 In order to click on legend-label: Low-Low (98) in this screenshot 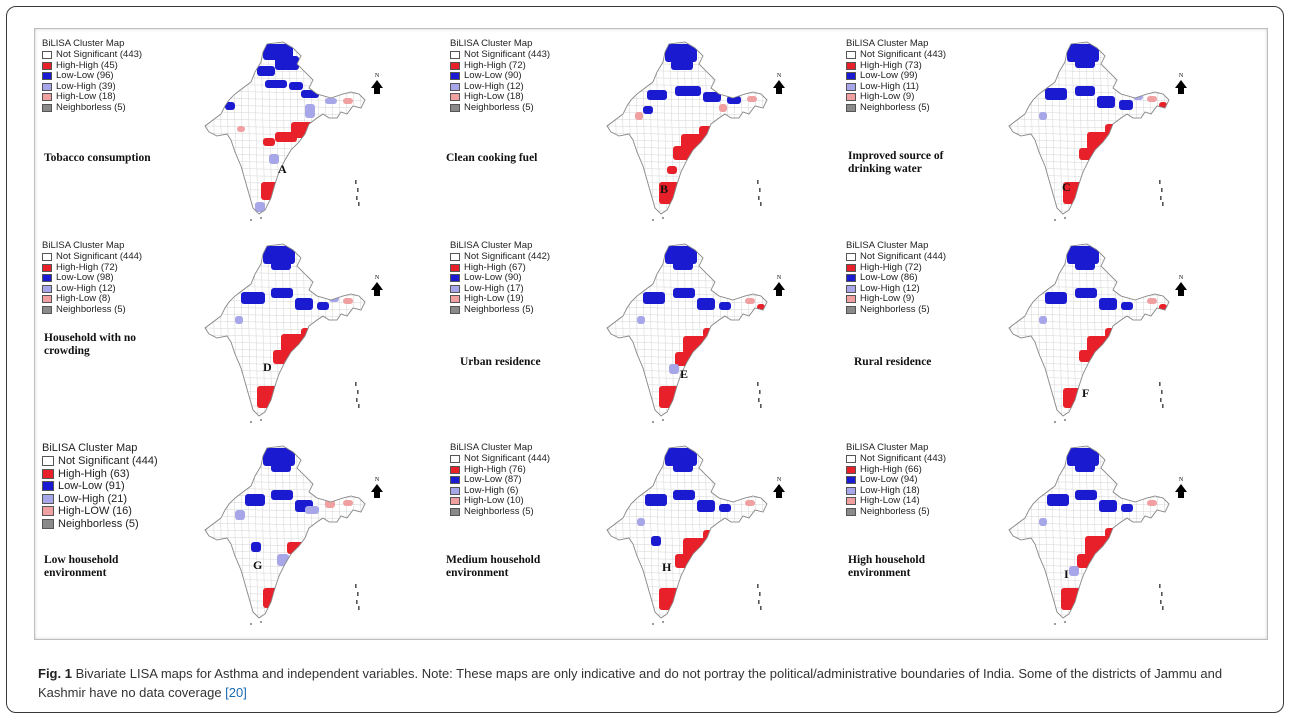, I will do `click(85, 278)`.